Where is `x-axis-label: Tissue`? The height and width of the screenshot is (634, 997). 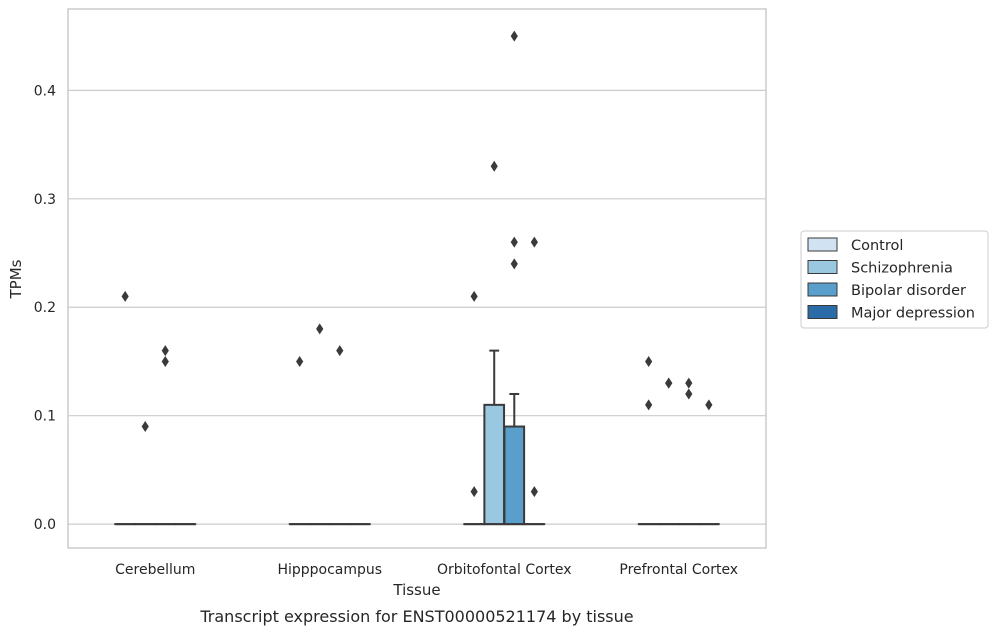
x-axis-label: Tissue is located at coordinates (416, 590).